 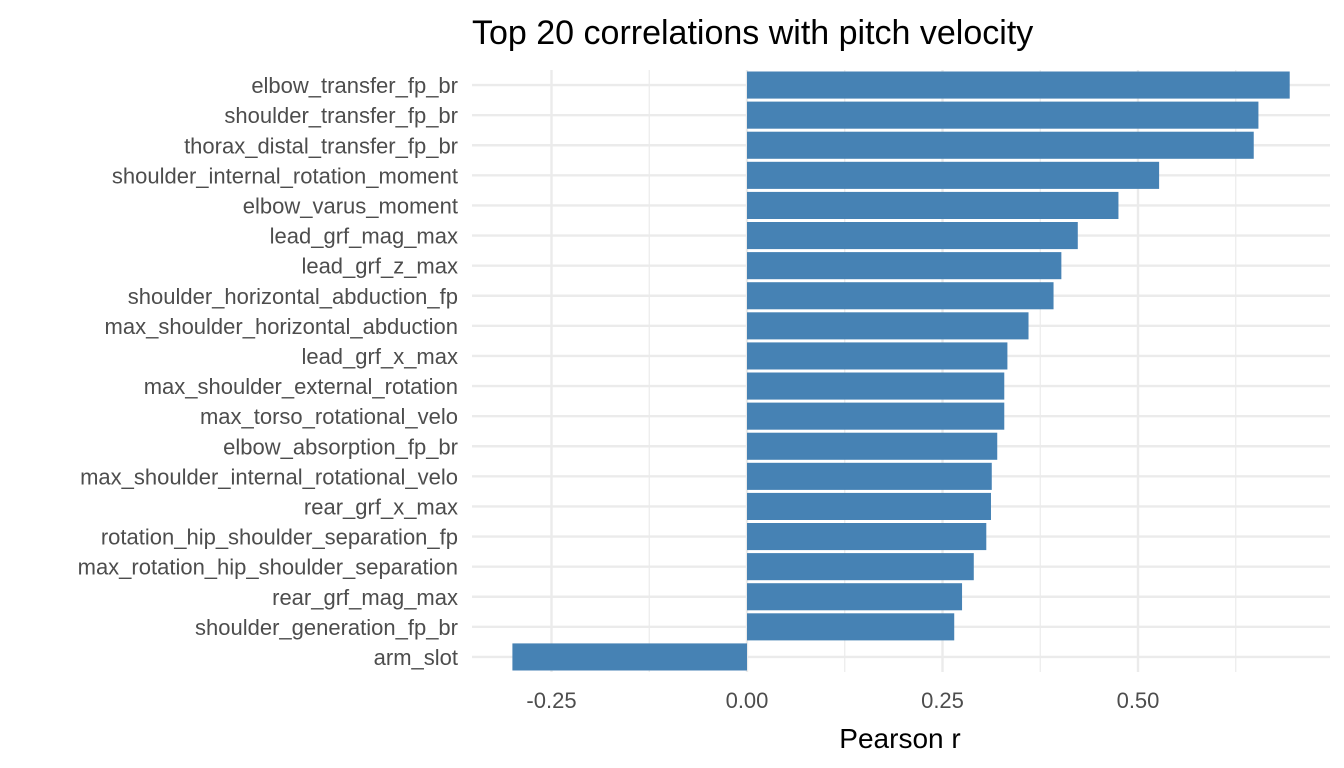 I want to click on y-tick-label: arm_slot, so click(x=416, y=657).